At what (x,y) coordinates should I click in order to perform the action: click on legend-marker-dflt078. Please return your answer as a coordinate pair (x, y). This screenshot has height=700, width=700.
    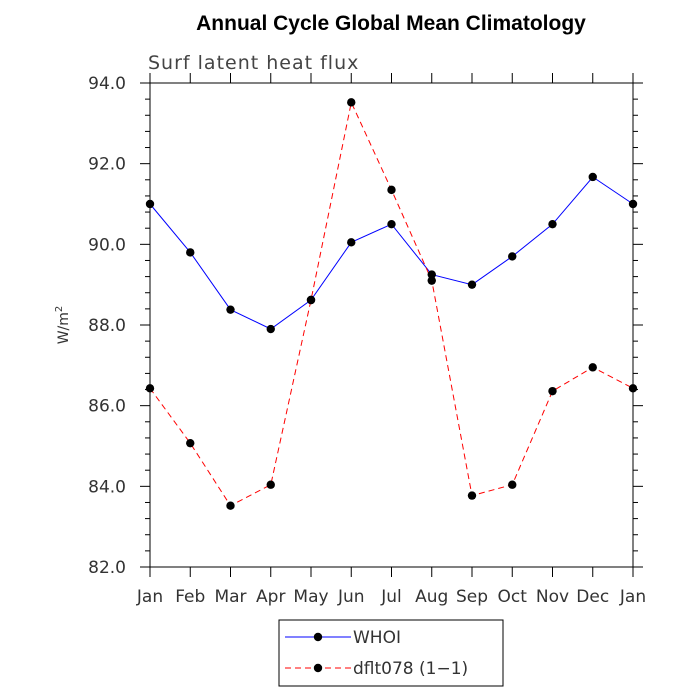
    Looking at the image, I should click on (318, 668).